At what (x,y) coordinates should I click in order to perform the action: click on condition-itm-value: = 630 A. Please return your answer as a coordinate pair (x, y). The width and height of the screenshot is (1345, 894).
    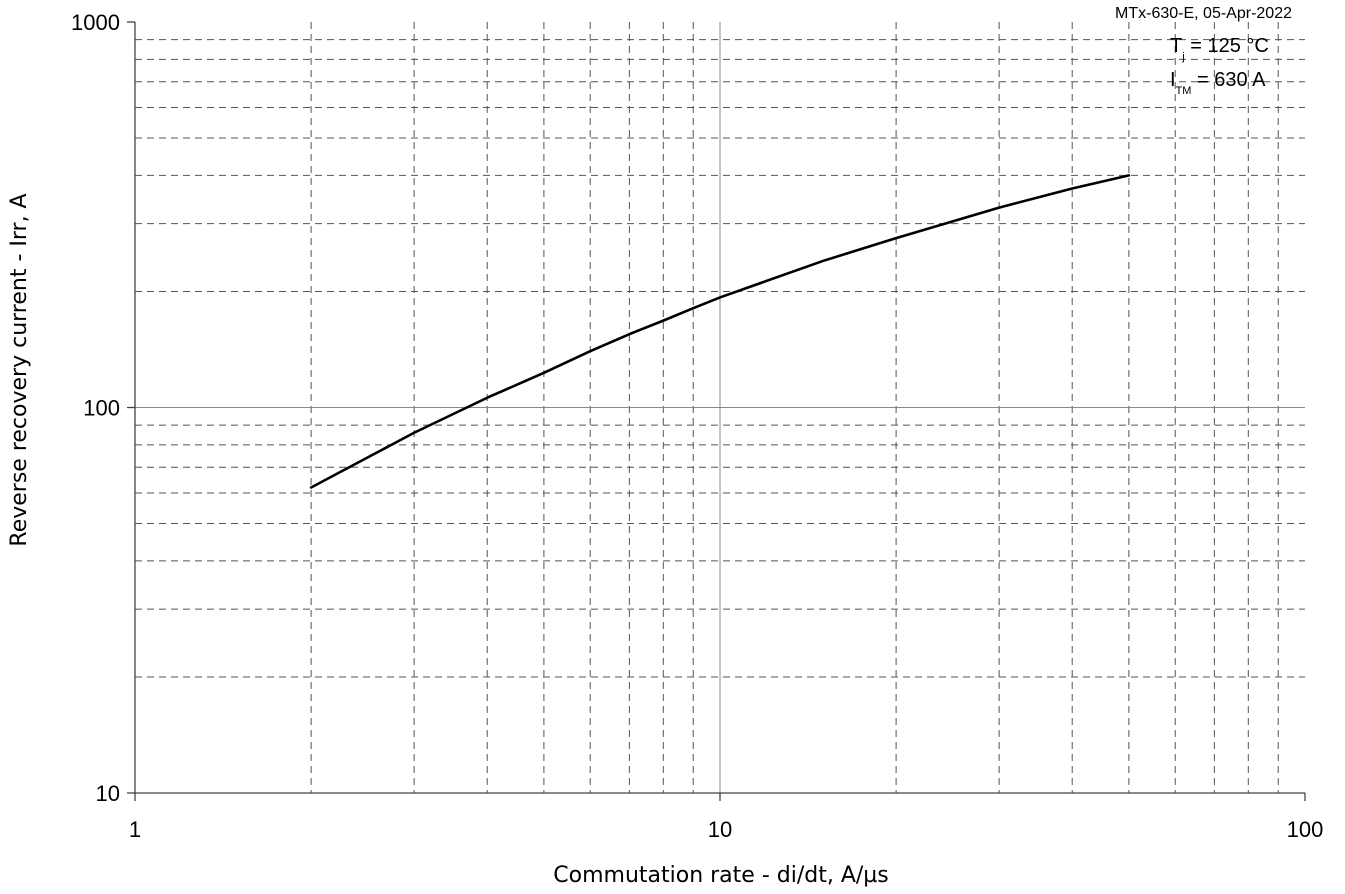
    Looking at the image, I should click on (1228, 80).